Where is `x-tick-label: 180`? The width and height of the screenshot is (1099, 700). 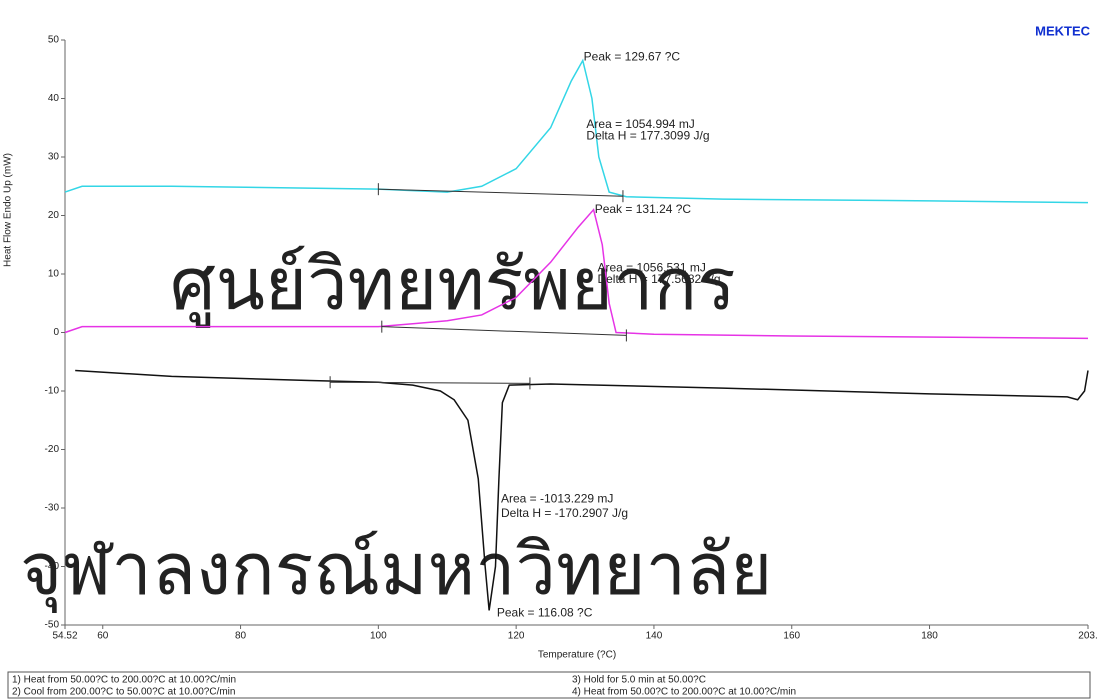
x-tick-label: 180 is located at coordinates (929, 636).